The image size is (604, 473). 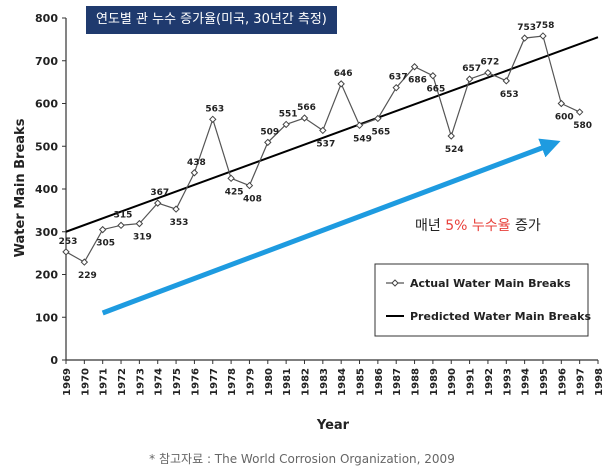 What do you see at coordinates (159, 382) in the screenshot?
I see `x-tick-label: 1974` at bounding box center [159, 382].